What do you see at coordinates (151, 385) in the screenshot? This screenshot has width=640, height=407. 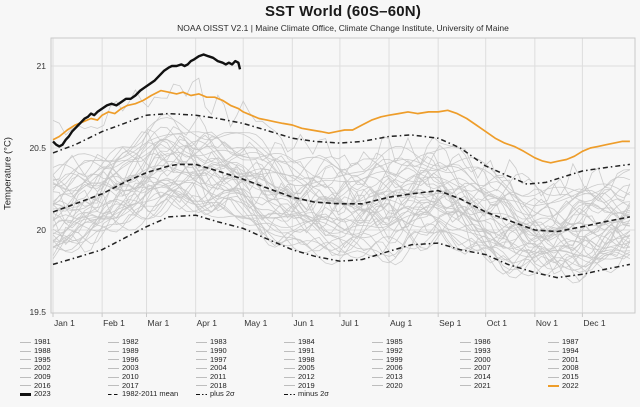 I see `legend-item-2017: 2017` at bounding box center [151, 385].